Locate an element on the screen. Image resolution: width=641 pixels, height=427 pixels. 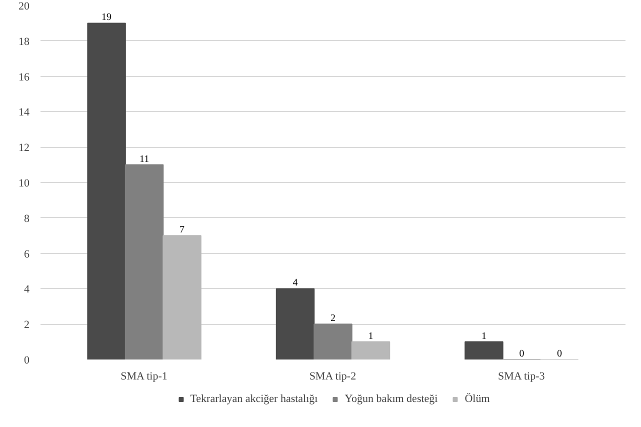
y-tick-label: 6 is located at coordinates (27, 254).